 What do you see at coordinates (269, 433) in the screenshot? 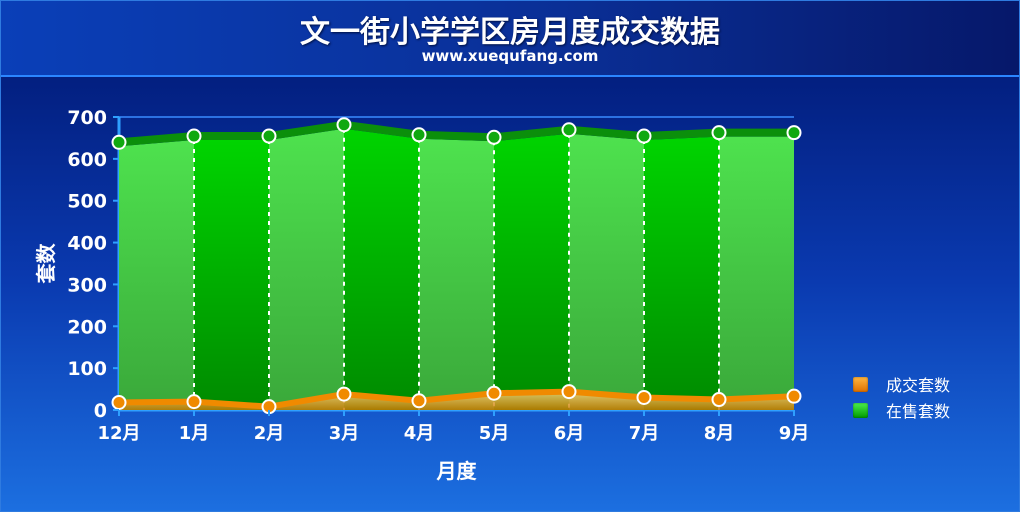
I see `x-tick-label: 2月` at bounding box center [269, 433].